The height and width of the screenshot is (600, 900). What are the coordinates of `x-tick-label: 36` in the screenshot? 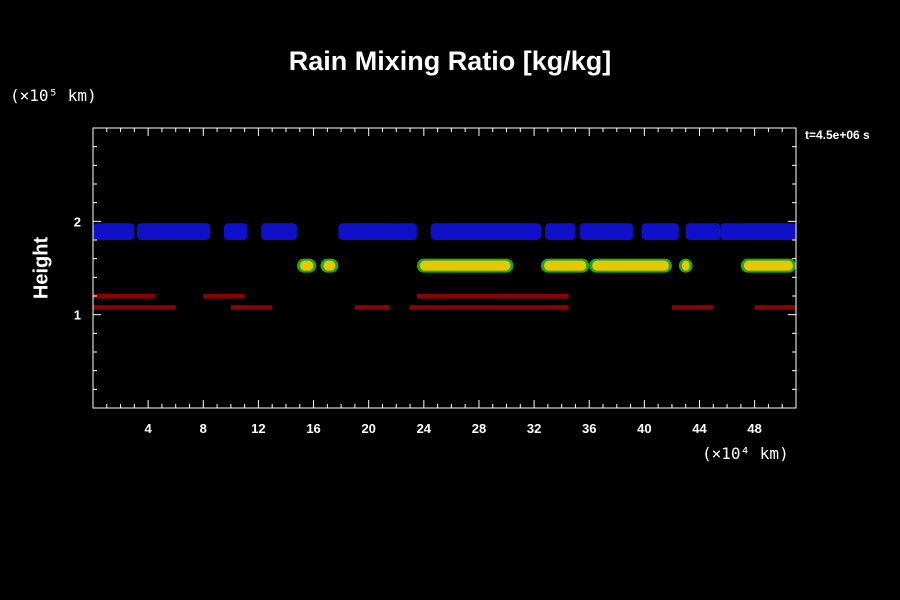 It's located at (589, 428).